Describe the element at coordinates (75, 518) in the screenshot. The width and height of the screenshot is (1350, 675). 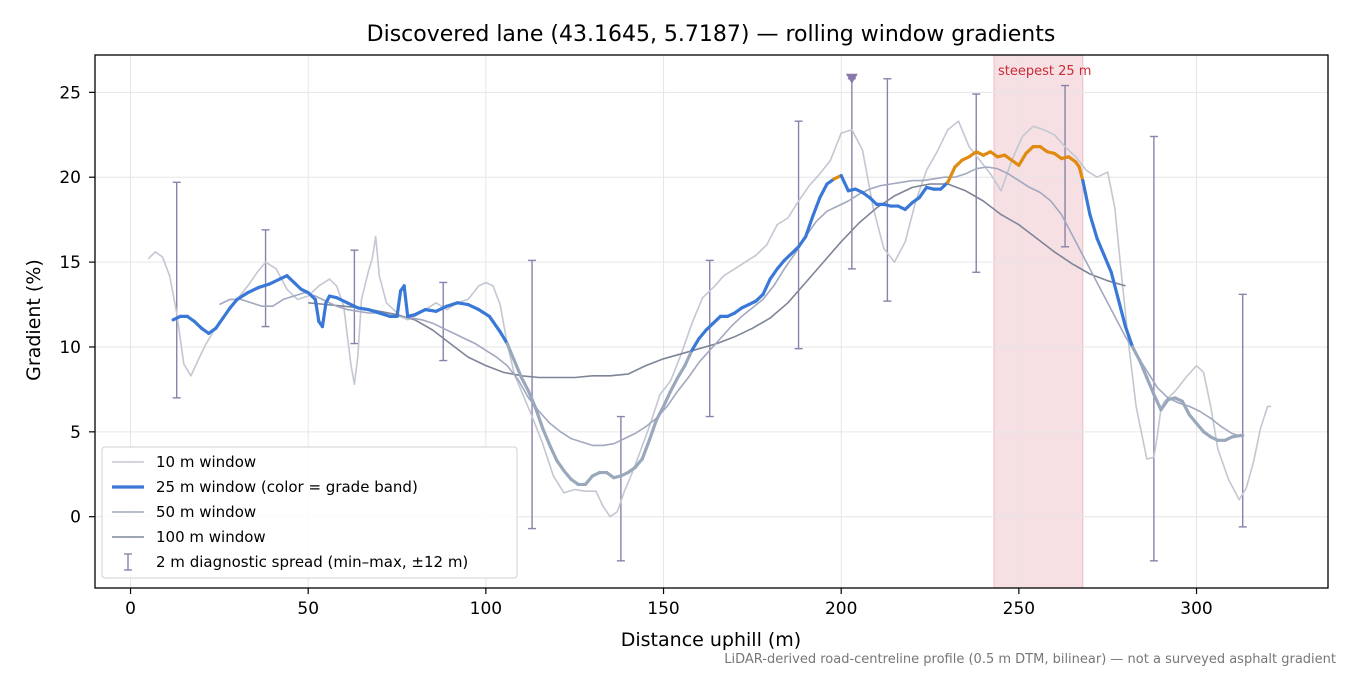
I see `y-tick-label: 0` at that location.